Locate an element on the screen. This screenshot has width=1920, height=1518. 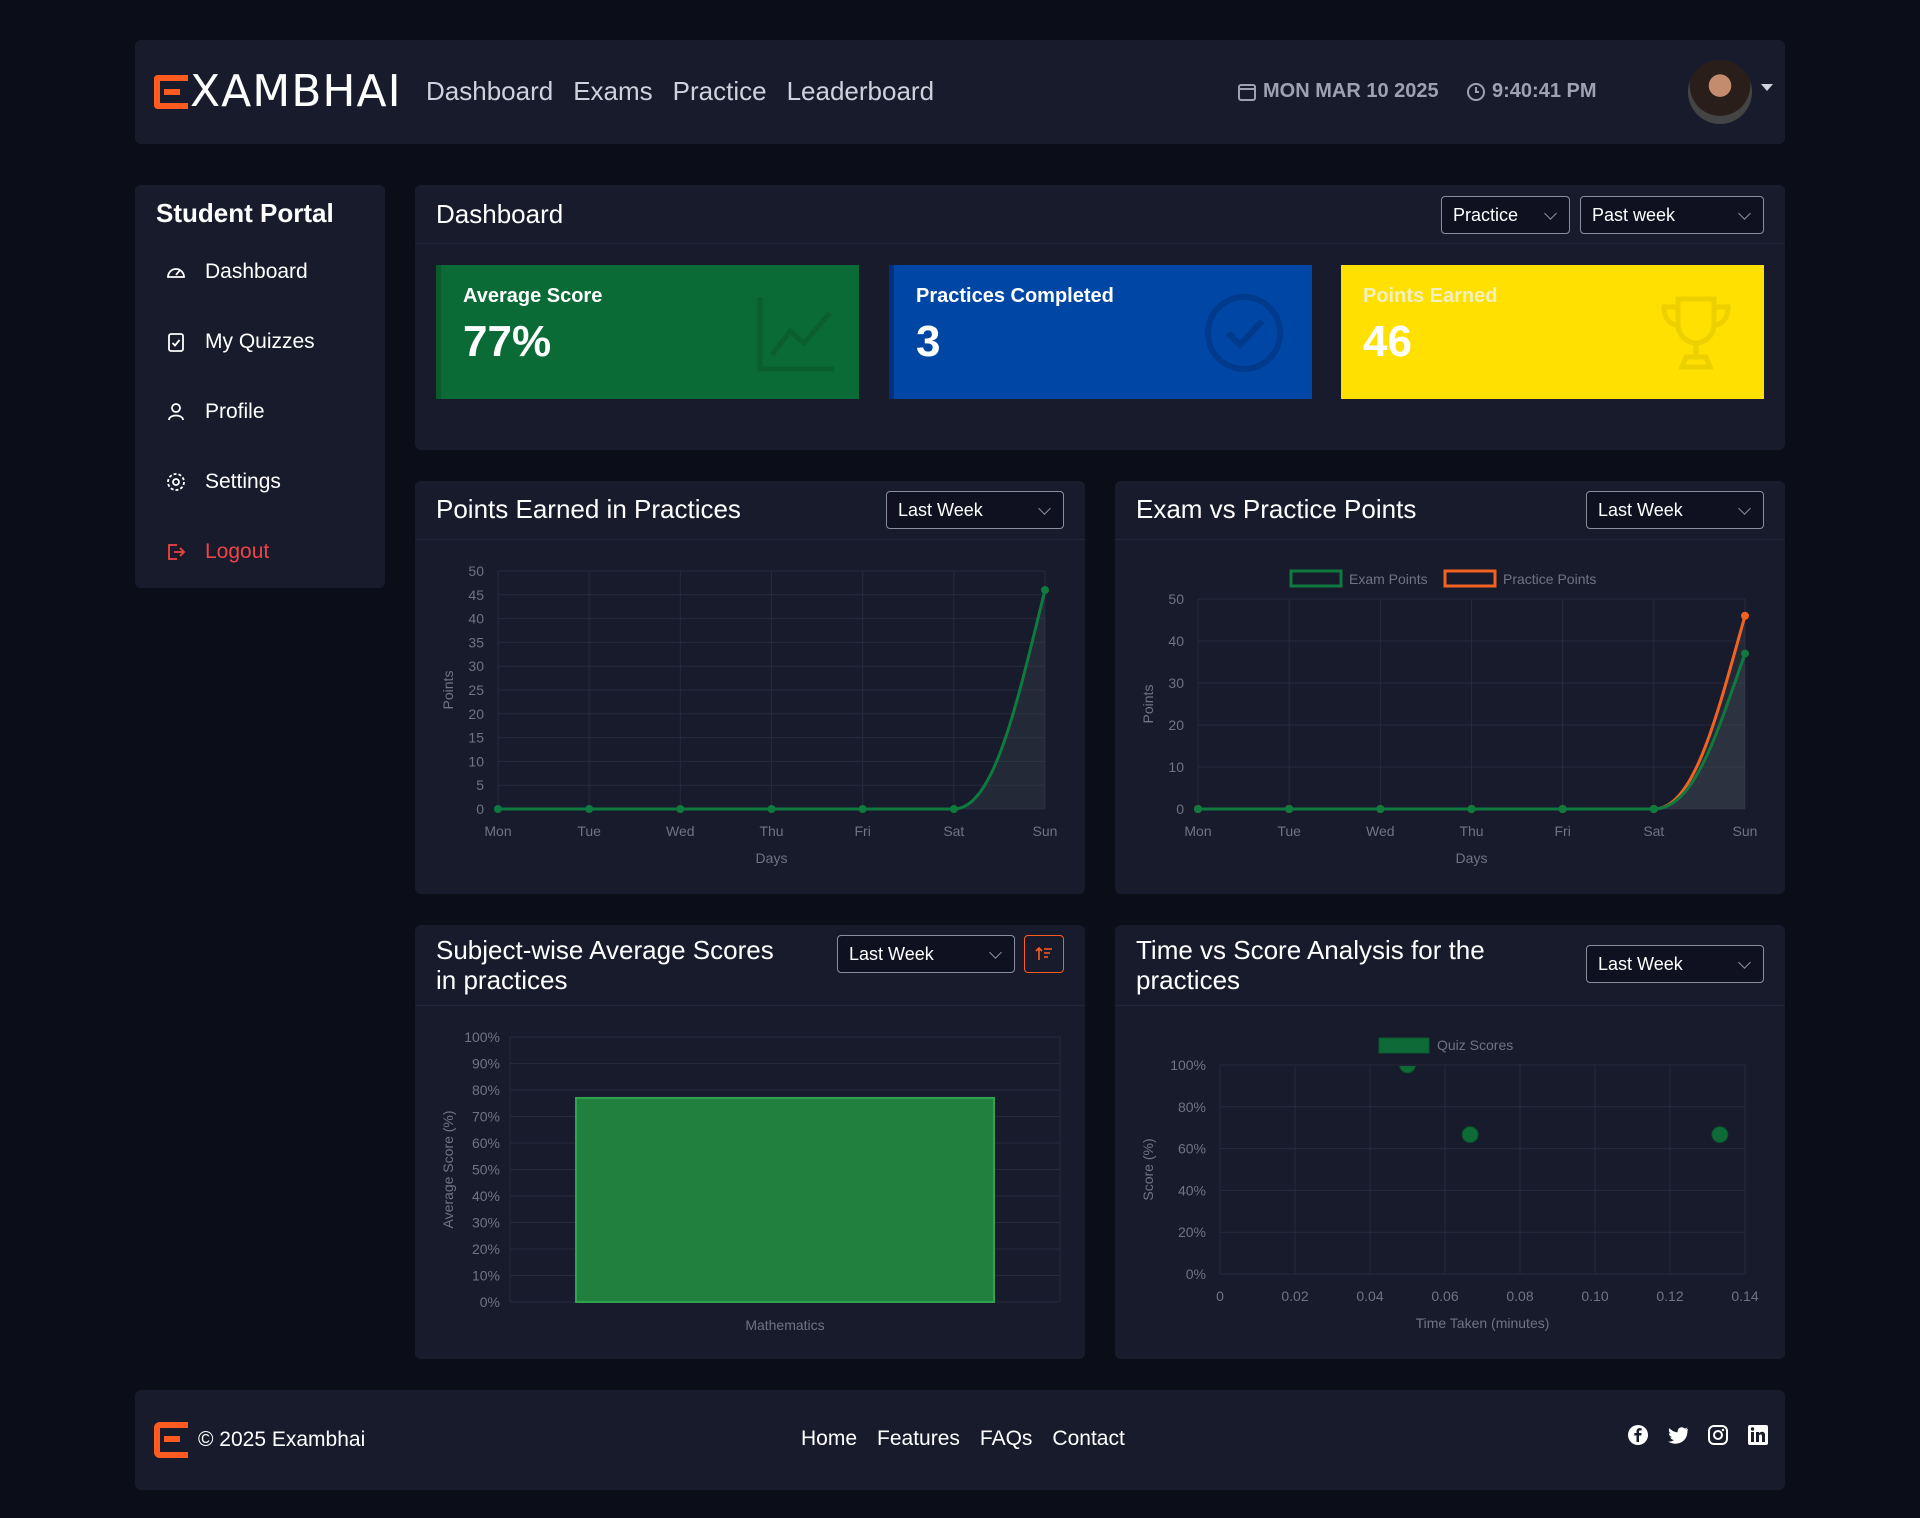
sidebar-item-dashboard: Dashboard is located at coordinates (236, 272).